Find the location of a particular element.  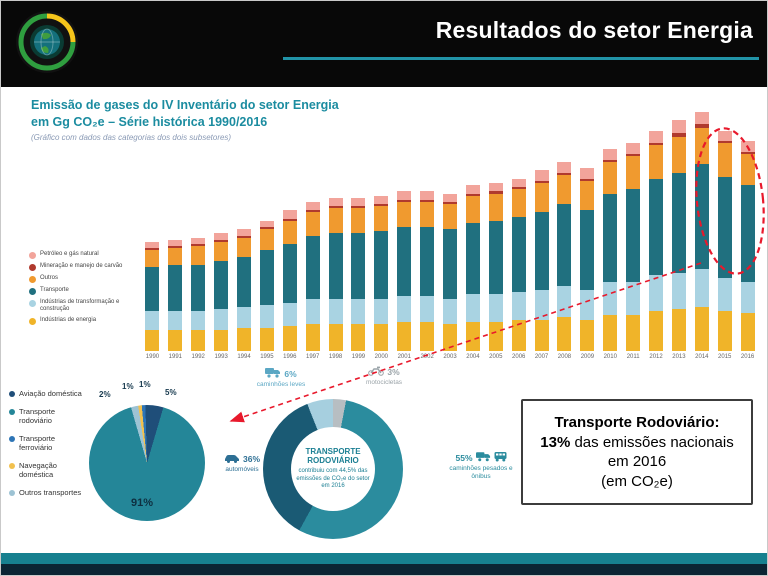

slide-title: Resultados do setor Energia is located at coordinates (594, 30).